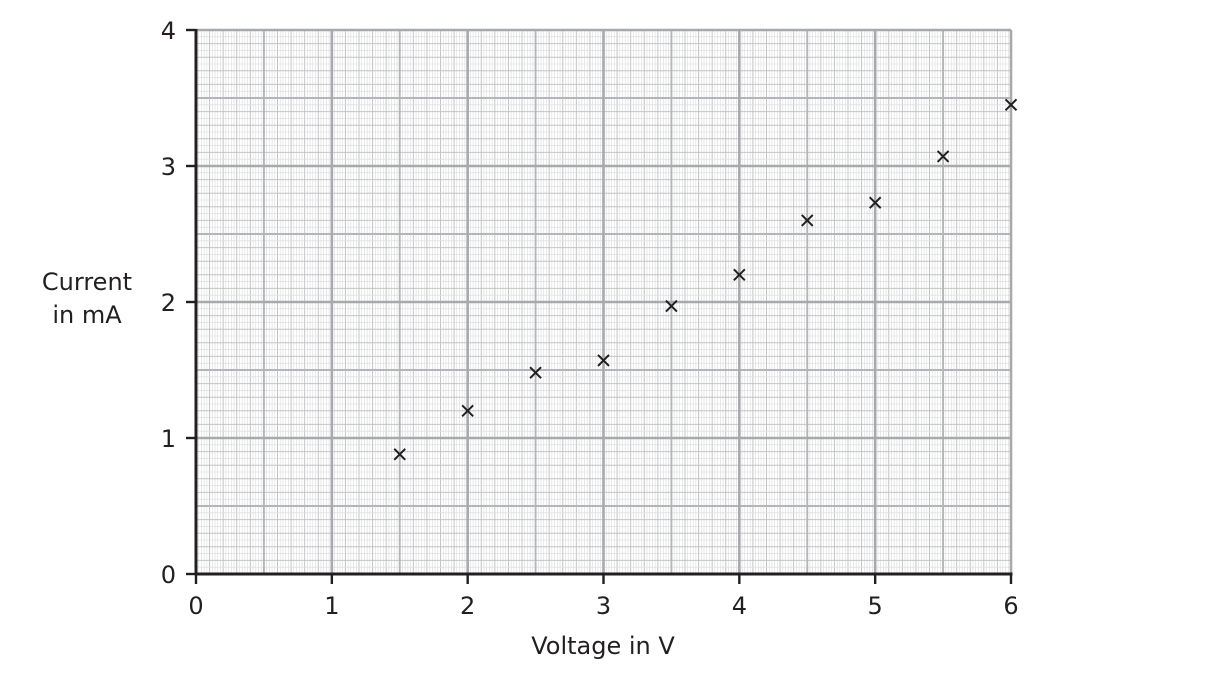  What do you see at coordinates (1010, 606) in the screenshot?
I see `x-tick-label: 6` at bounding box center [1010, 606].